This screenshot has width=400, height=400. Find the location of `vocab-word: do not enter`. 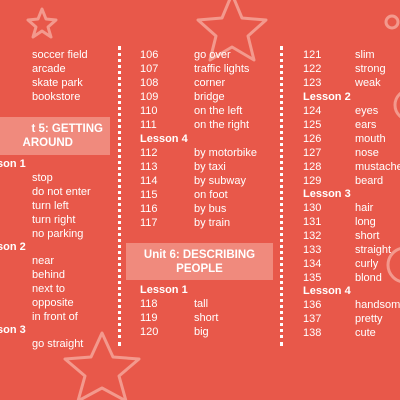

vocab-word: do not enter is located at coordinates (61, 192).